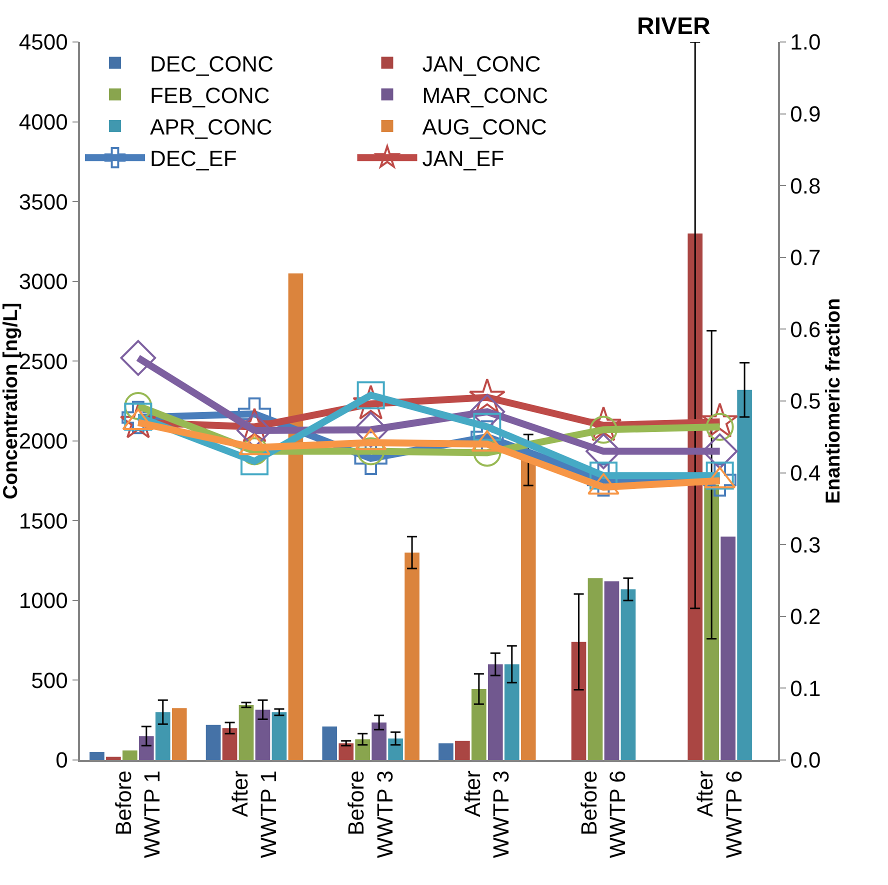 Image resolution: width=888 pixels, height=885 pixels. What do you see at coordinates (43, 42) in the screenshot?
I see `y-tick-label: 4500` at bounding box center [43, 42].